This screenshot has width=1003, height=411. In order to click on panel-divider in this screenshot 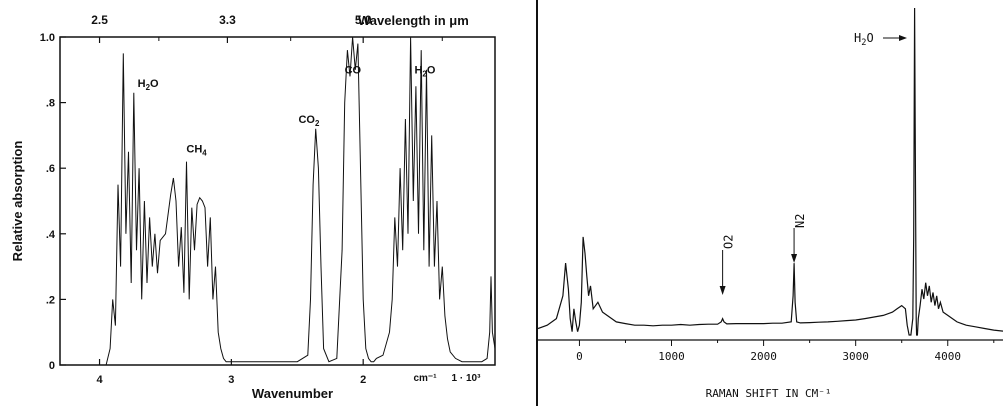, I will do `click(537, 203)`.